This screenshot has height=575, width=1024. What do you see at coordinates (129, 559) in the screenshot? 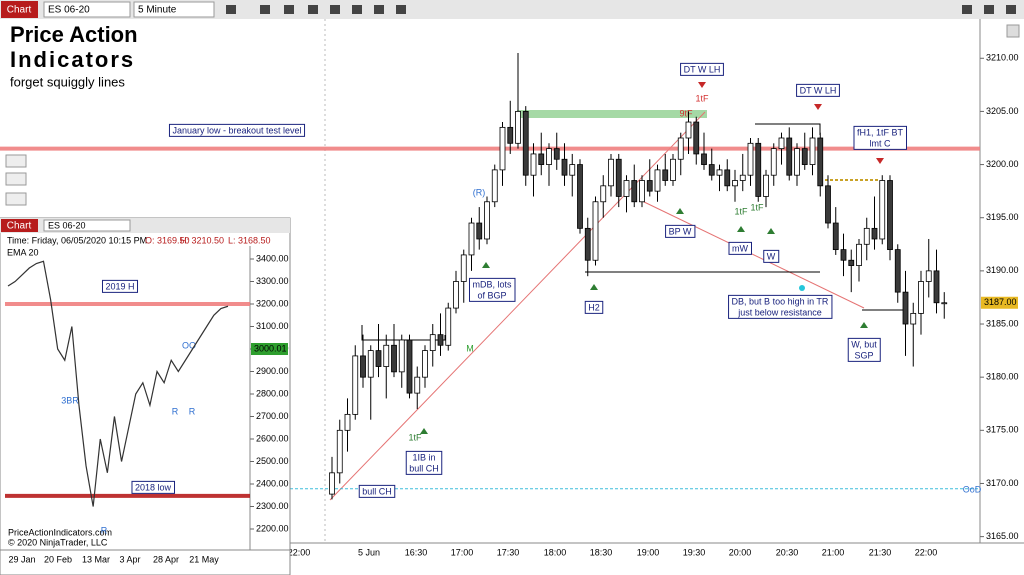
I see `x-tick-label: 3 Apr` at bounding box center [129, 559].